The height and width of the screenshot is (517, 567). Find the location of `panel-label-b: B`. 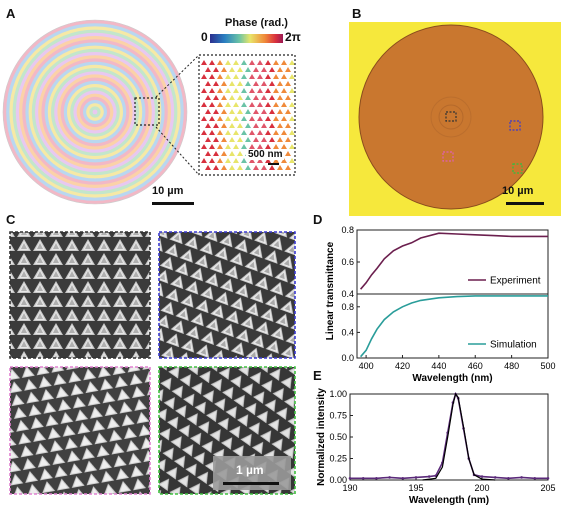

panel-label-b: B is located at coordinates (357, 13).